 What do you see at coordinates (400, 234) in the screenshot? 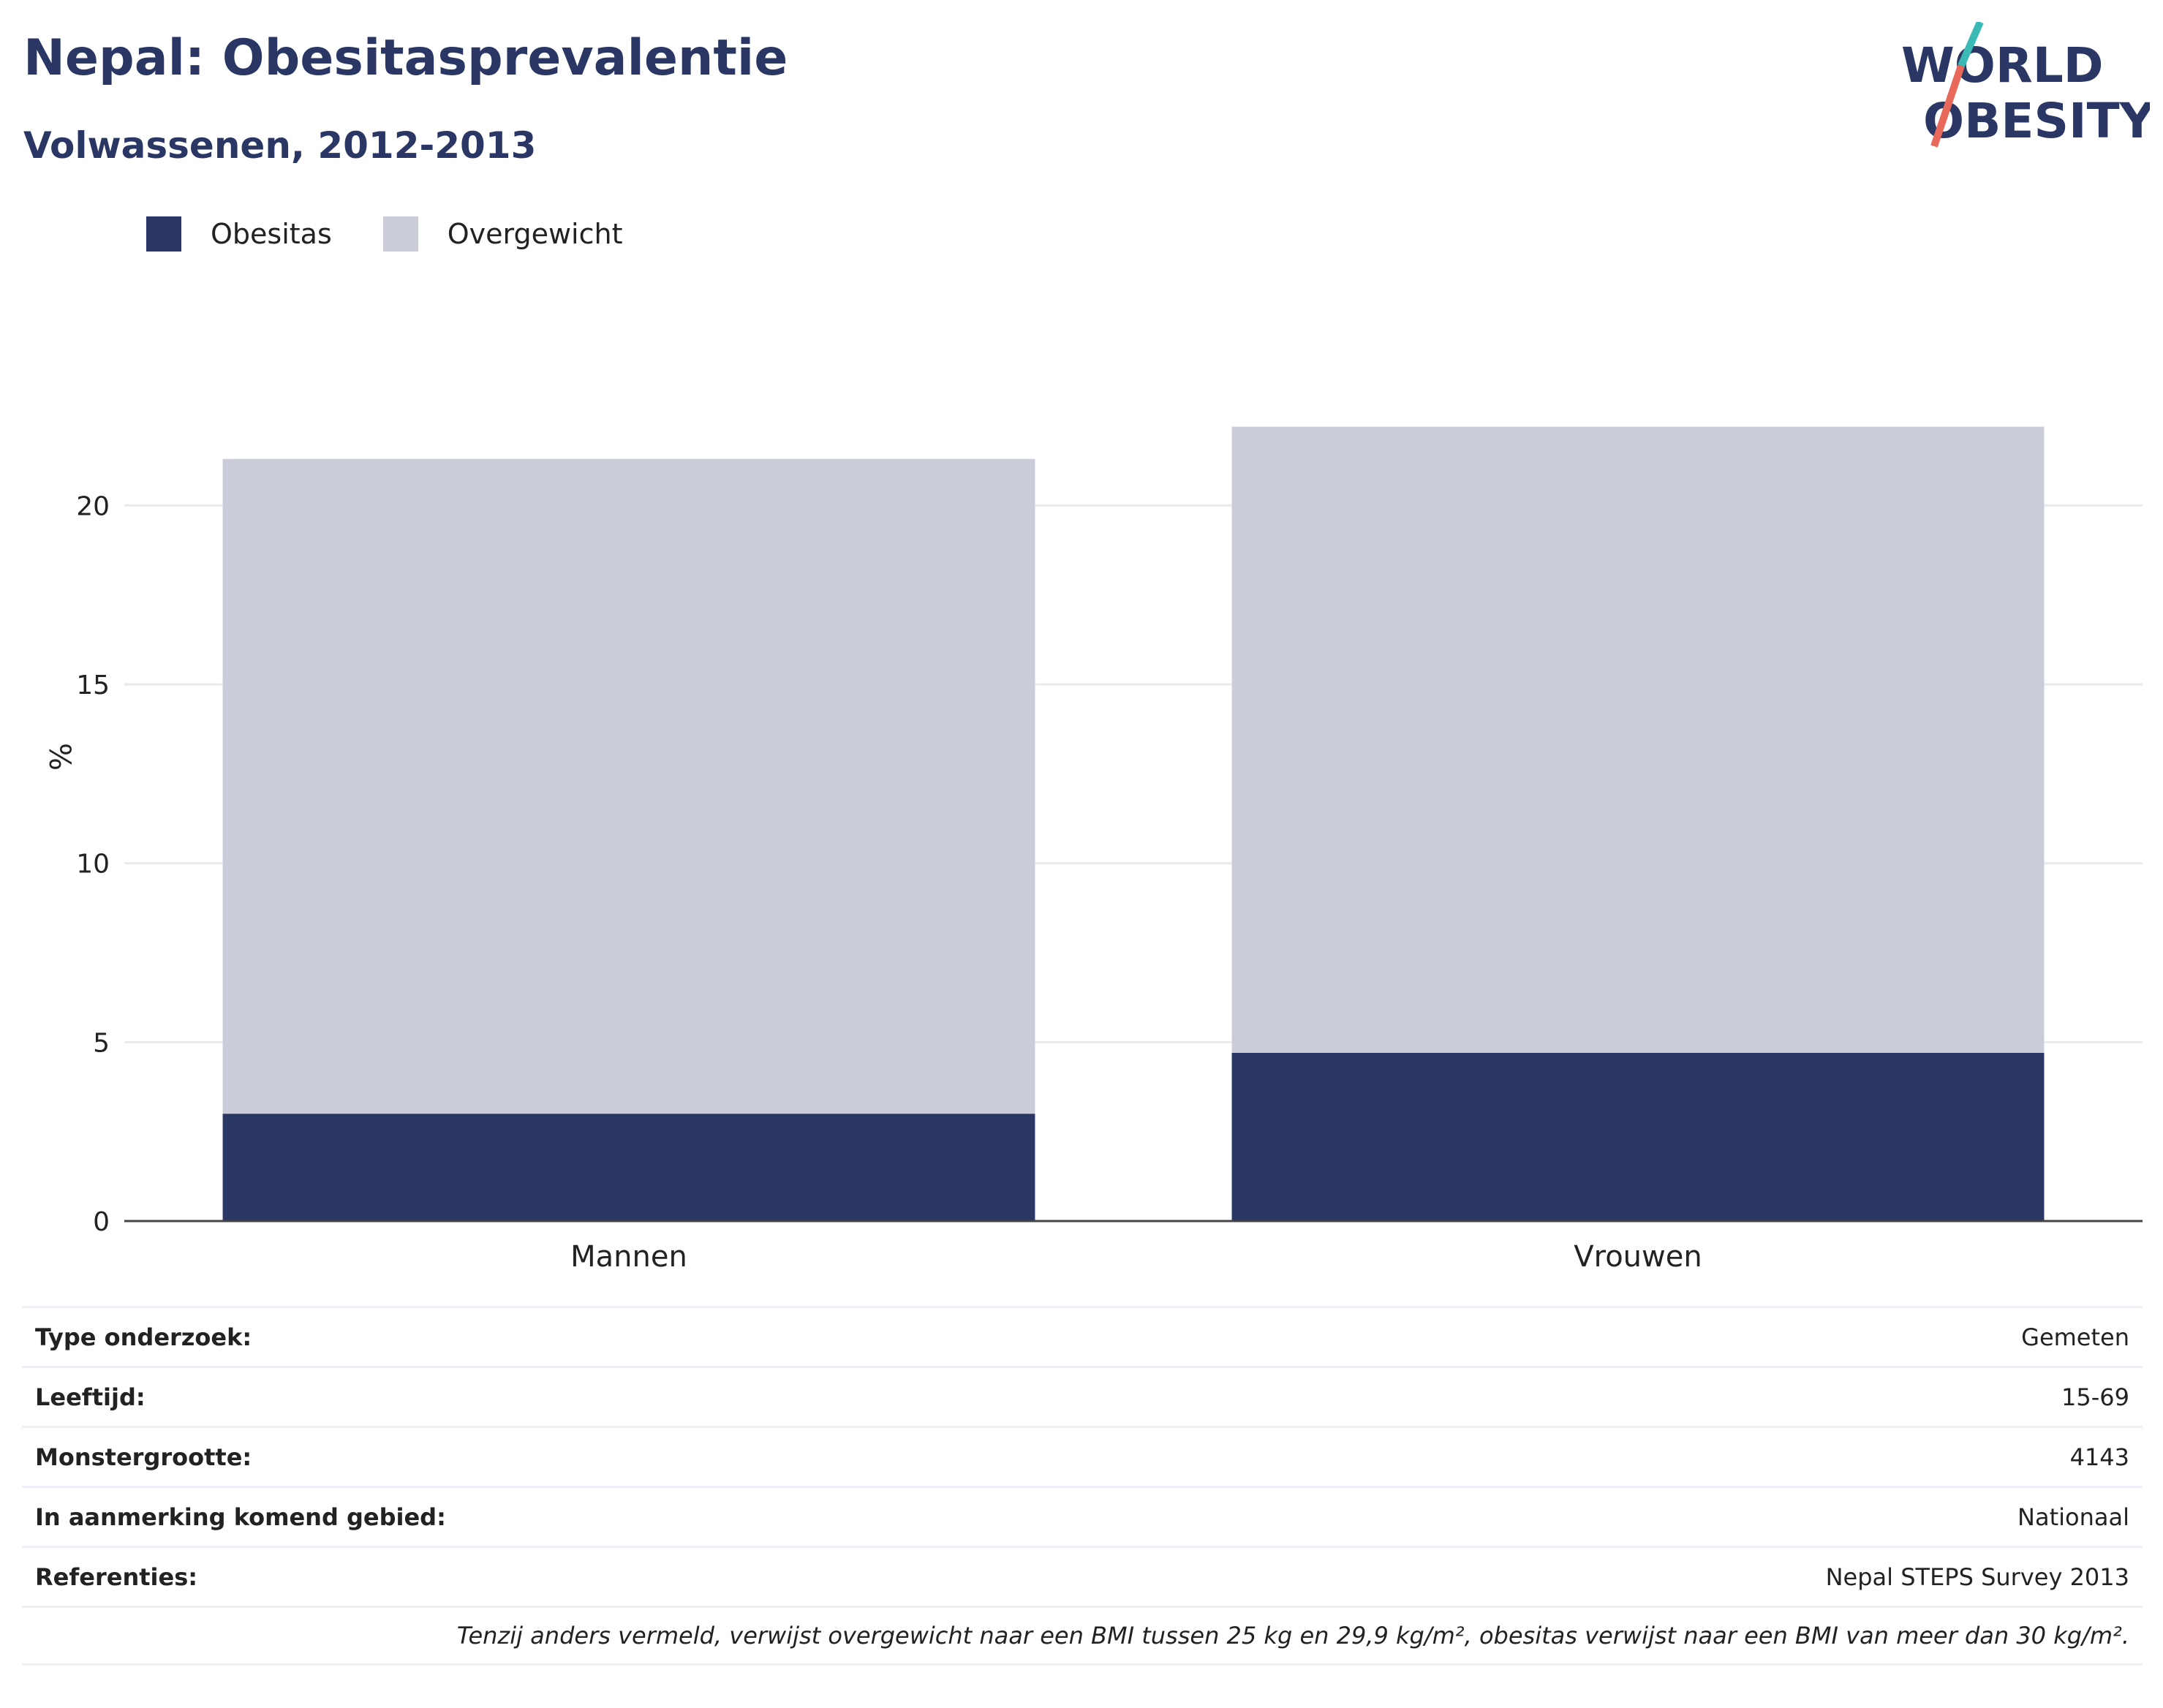
I see `legend-swatch-overgewicht` at bounding box center [400, 234].